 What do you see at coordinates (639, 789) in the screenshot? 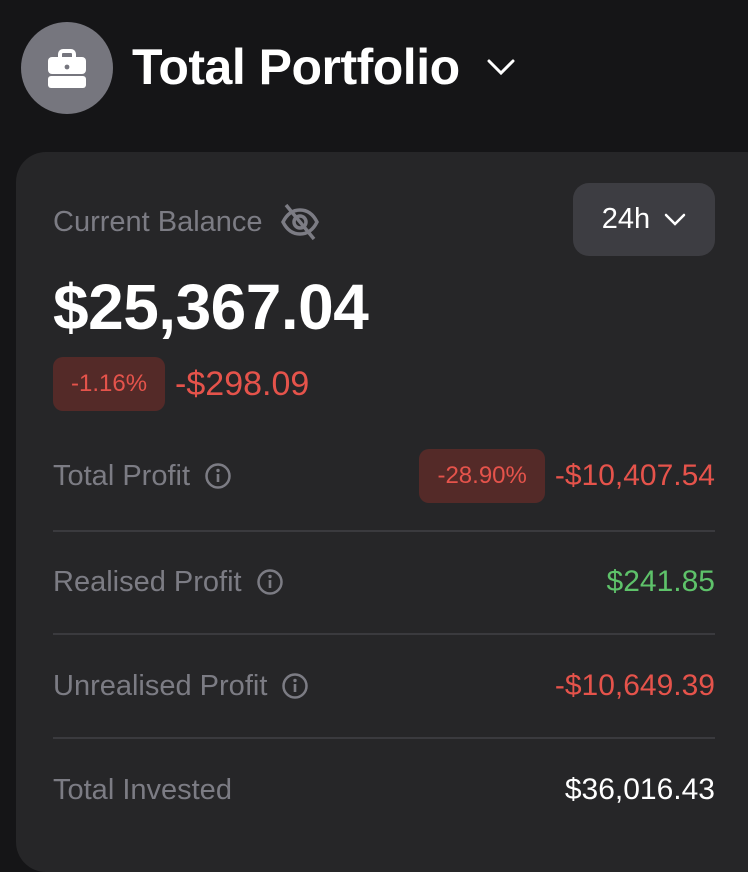
I see `row-value: $36,016.43` at bounding box center [639, 789].